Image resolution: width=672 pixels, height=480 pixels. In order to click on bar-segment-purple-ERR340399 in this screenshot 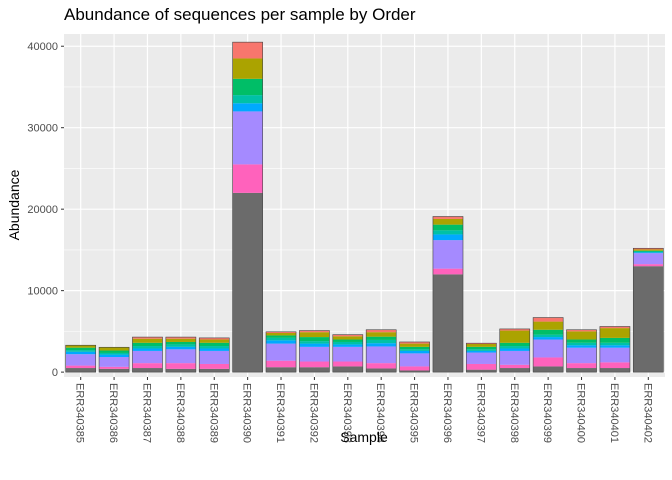, I will do `click(548, 349)`.